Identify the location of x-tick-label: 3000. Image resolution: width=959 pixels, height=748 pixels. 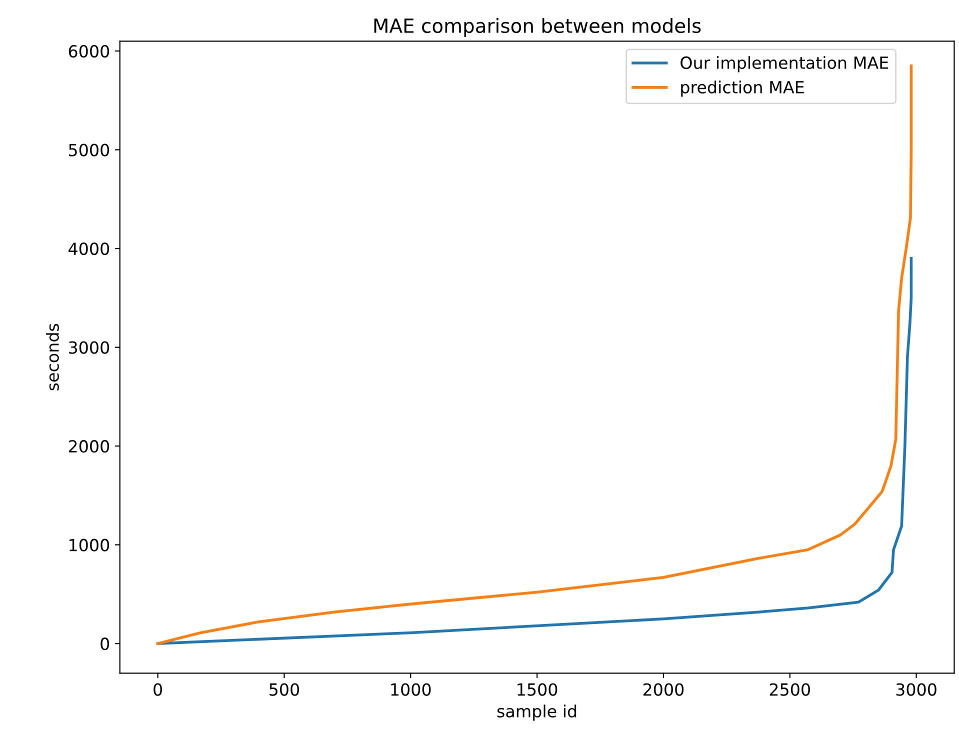
(916, 689).